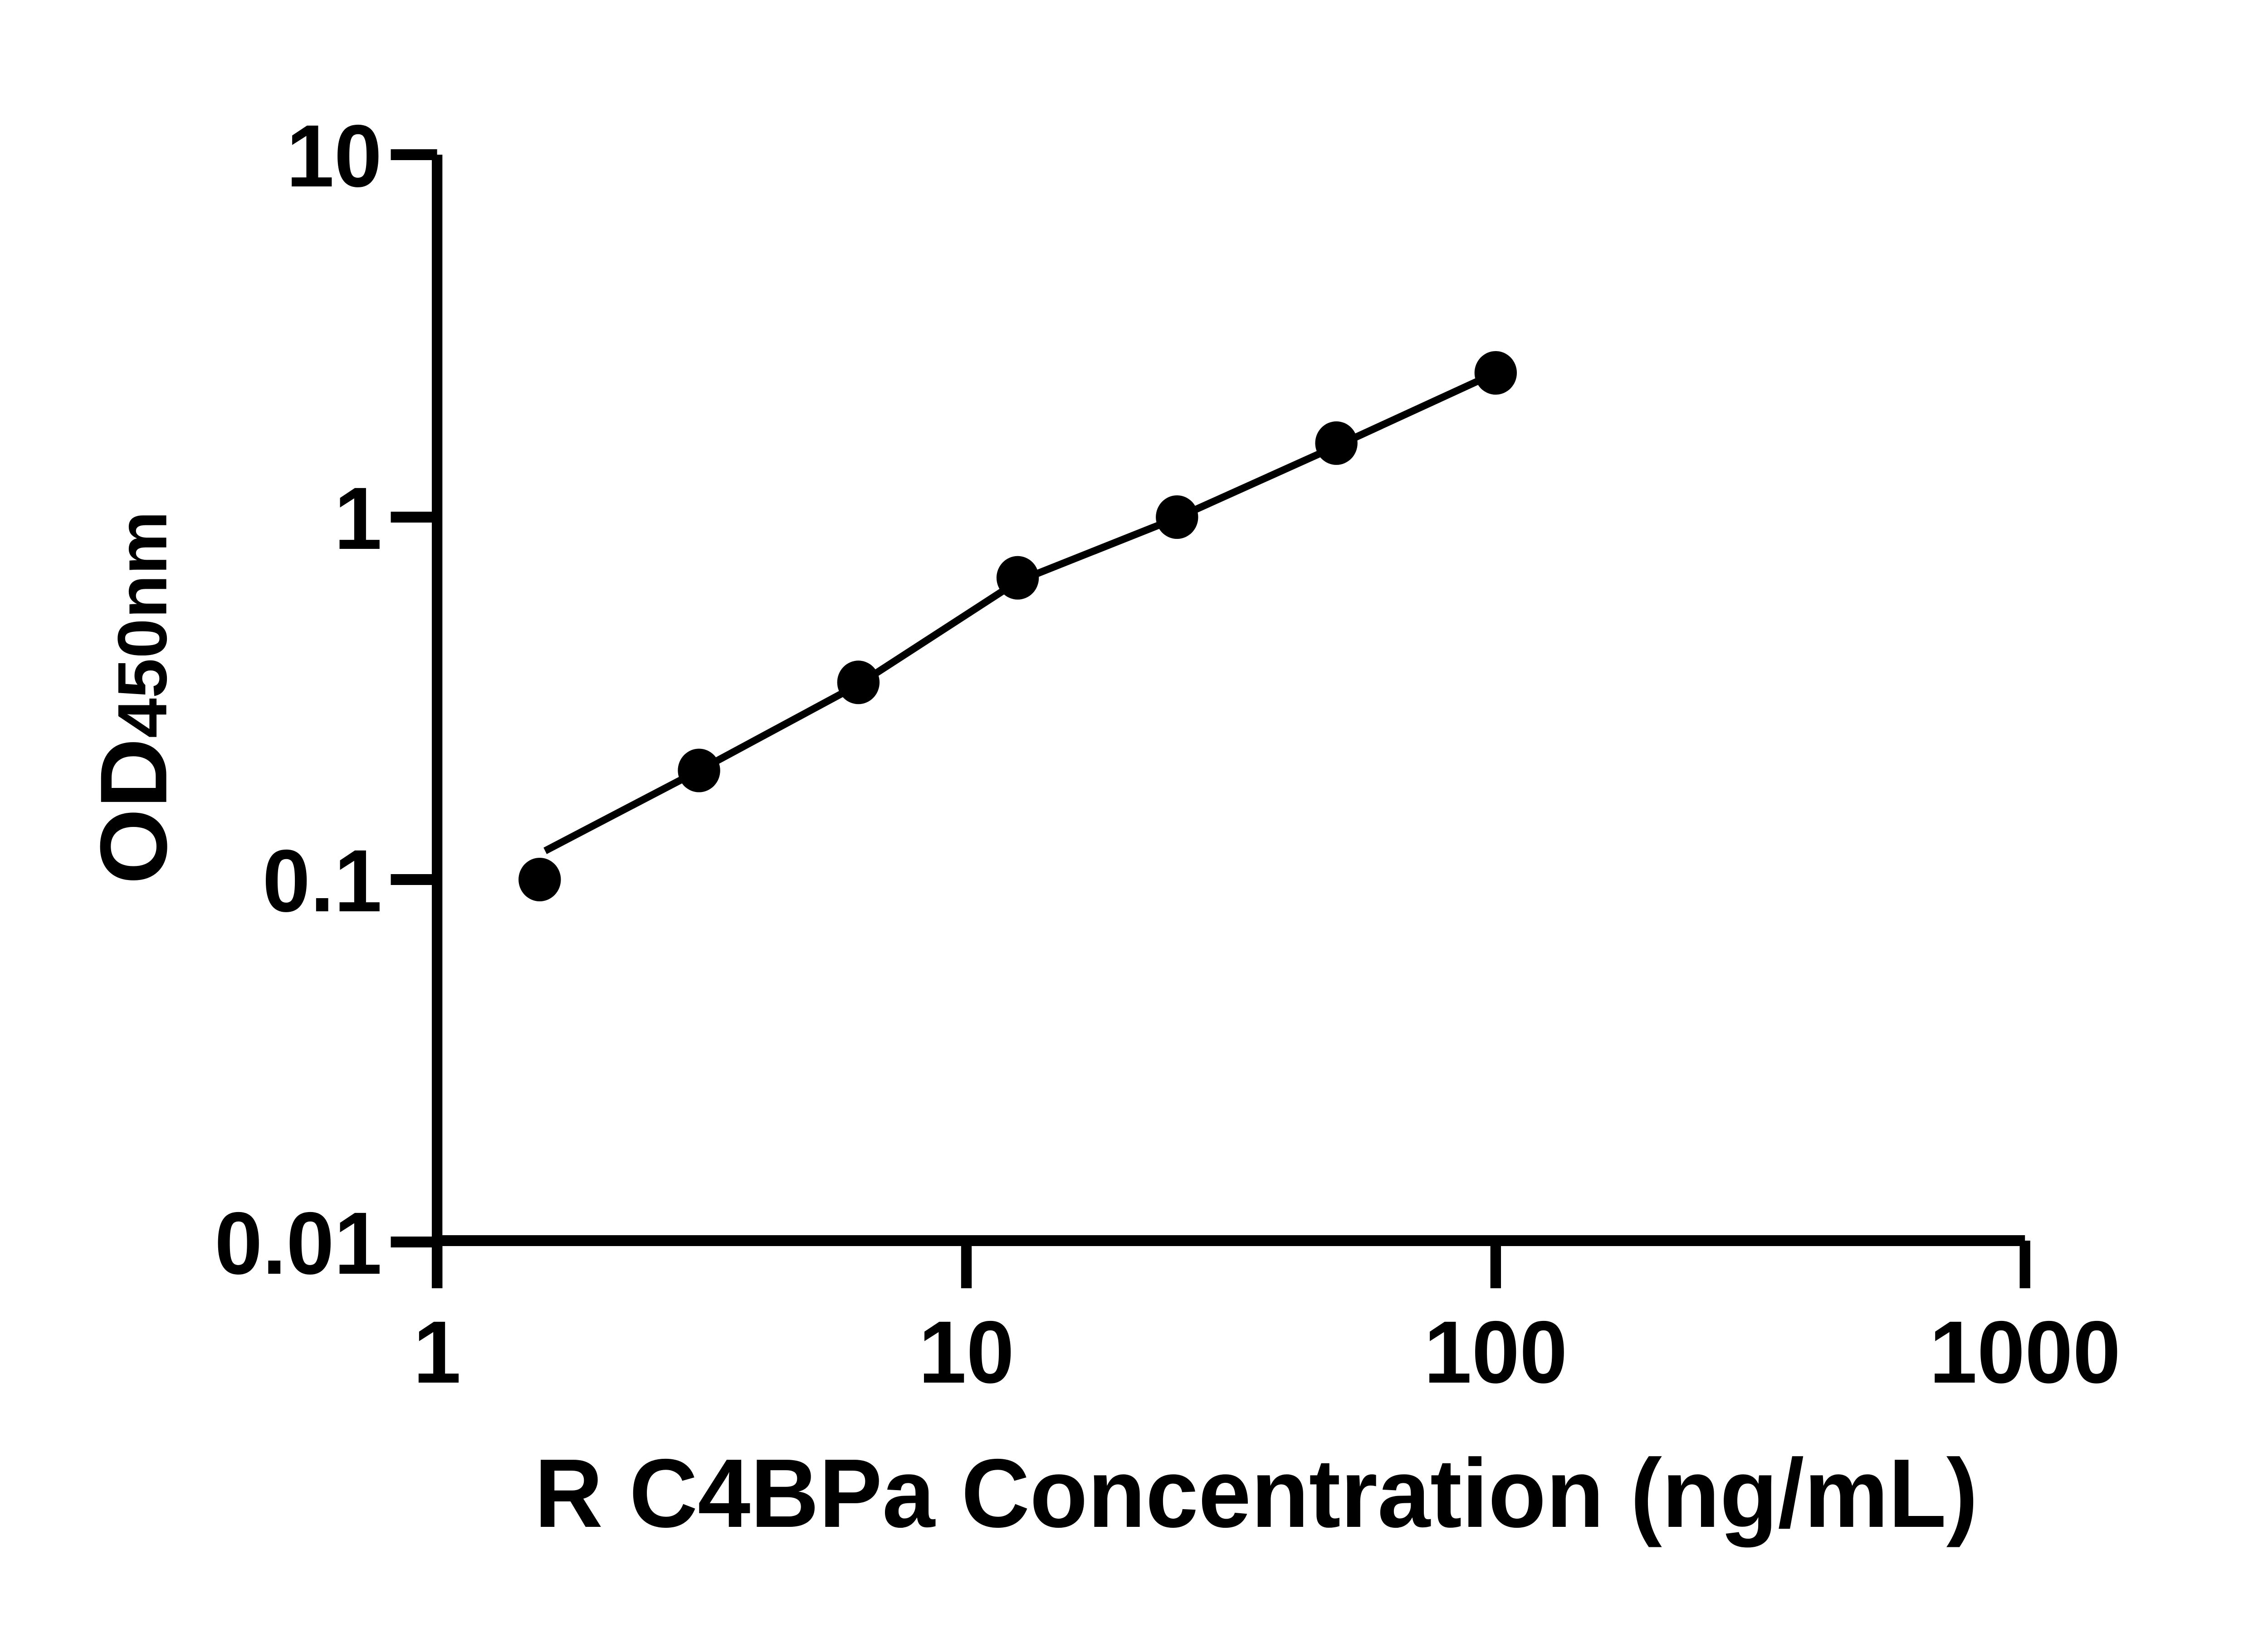 Image resolution: width=2268 pixels, height=1633 pixels. I want to click on x-tick-label-1000: 1000, so click(2025, 1352).